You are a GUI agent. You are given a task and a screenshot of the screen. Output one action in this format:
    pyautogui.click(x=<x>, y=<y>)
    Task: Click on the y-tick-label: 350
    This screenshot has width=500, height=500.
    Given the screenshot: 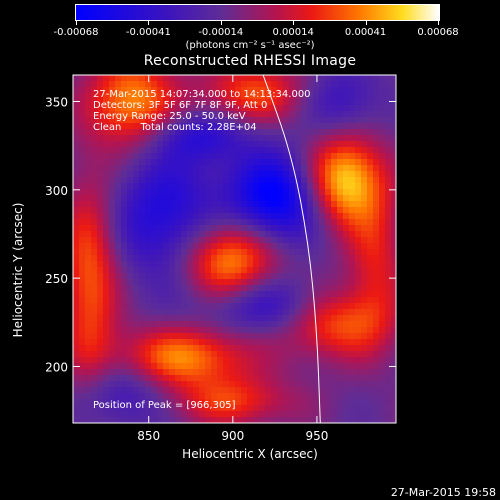 What is the action you would take?
    pyautogui.click(x=56, y=102)
    